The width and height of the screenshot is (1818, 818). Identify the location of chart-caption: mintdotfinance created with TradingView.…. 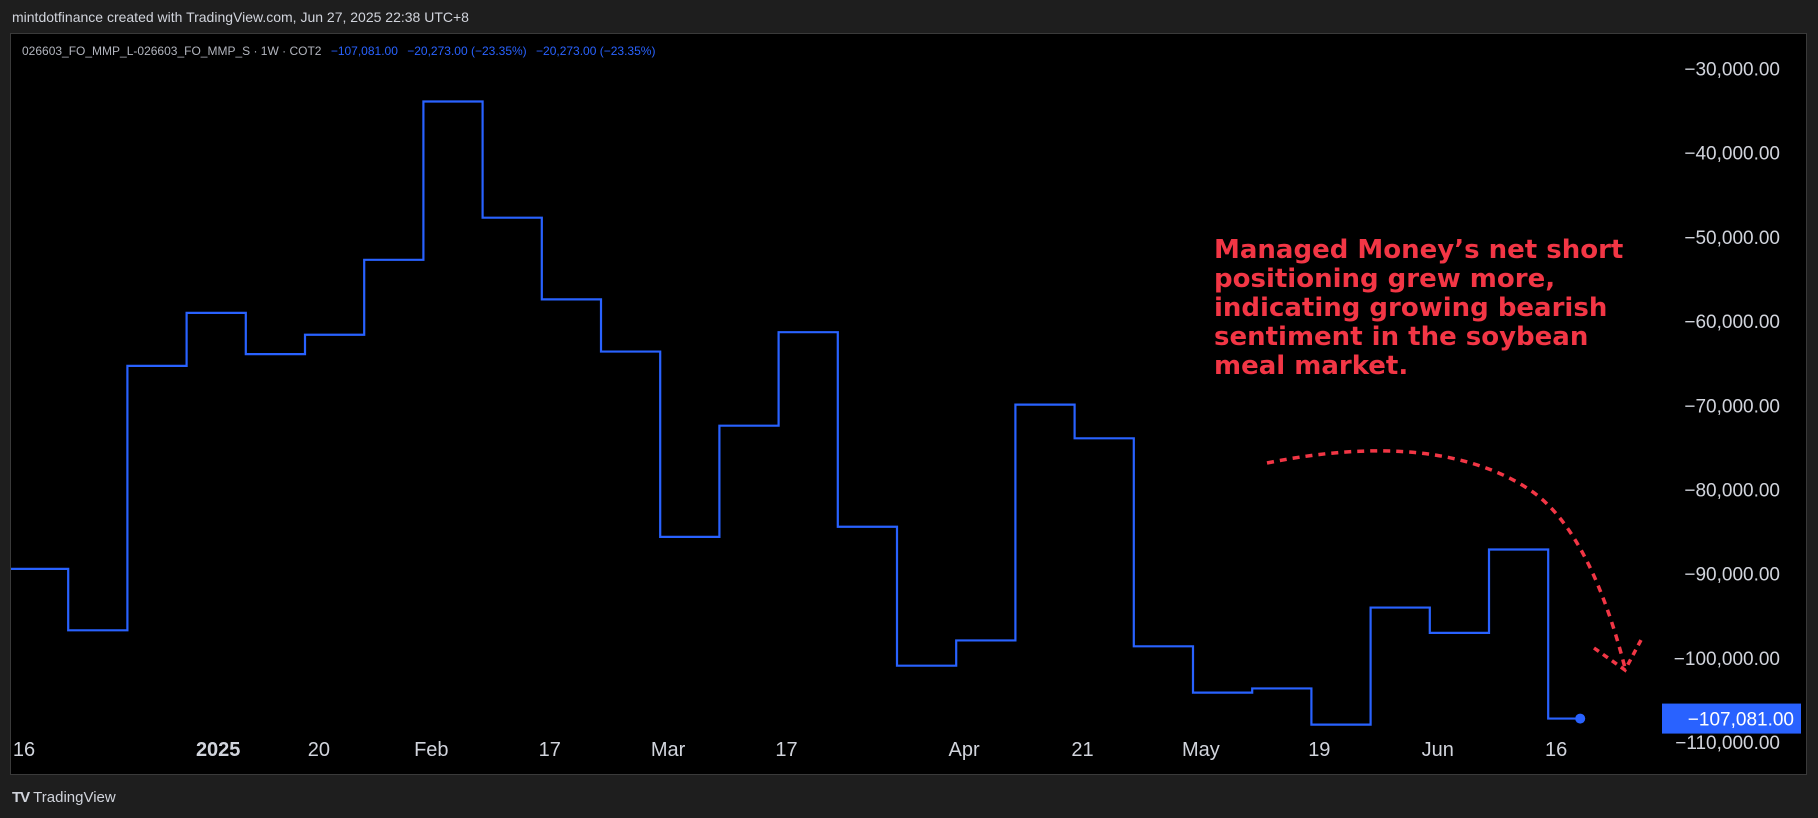
(240, 17).